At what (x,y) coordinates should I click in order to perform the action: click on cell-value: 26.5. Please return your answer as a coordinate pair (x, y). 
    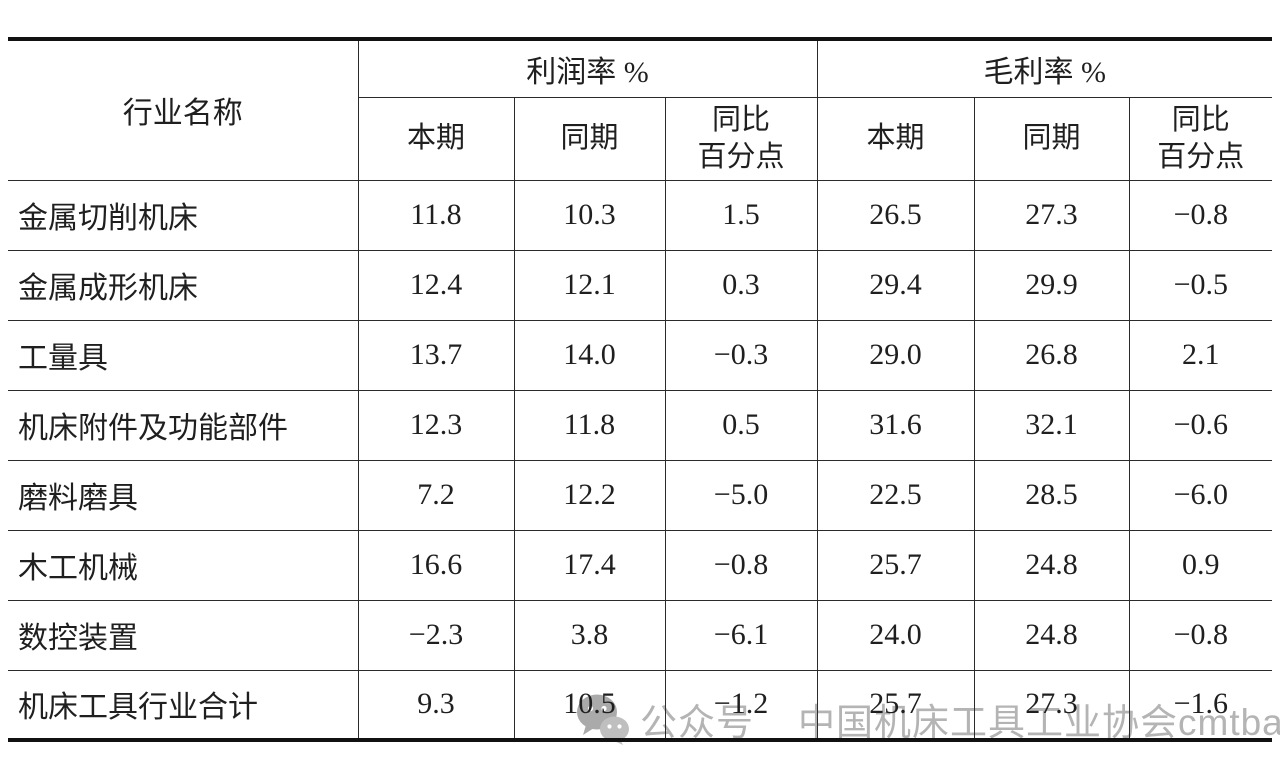
    Looking at the image, I should click on (895, 215).